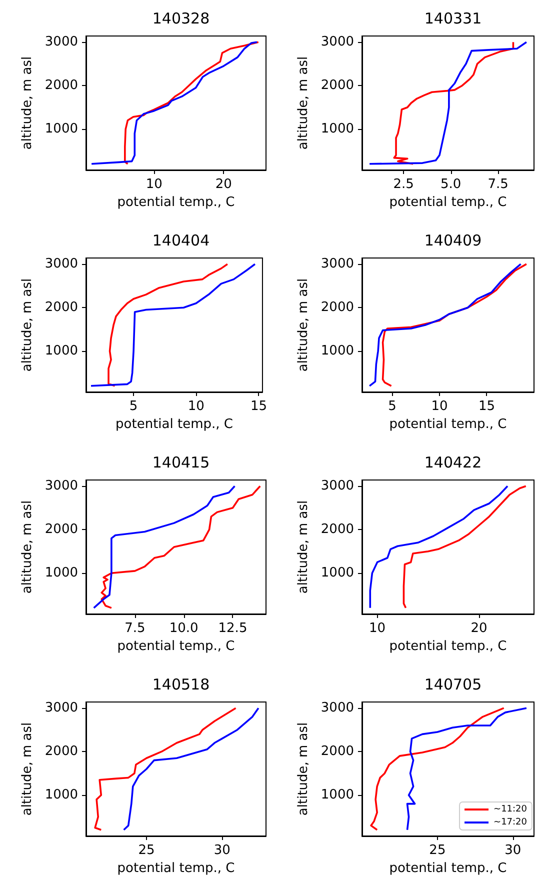 Image resolution: width=540 pixels, height=890 pixels. I want to click on legend-label: ~17:20, so click(511, 823).